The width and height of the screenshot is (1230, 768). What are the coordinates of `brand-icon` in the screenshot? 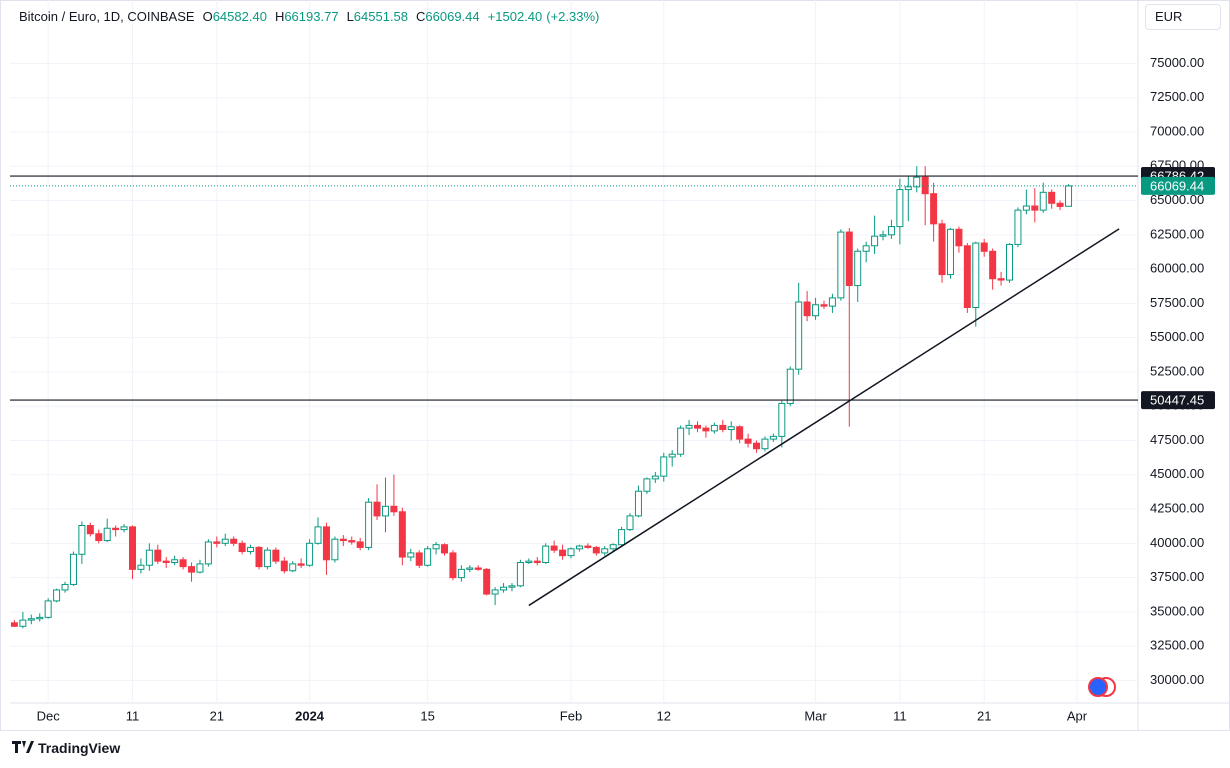 It's located at (23, 747).